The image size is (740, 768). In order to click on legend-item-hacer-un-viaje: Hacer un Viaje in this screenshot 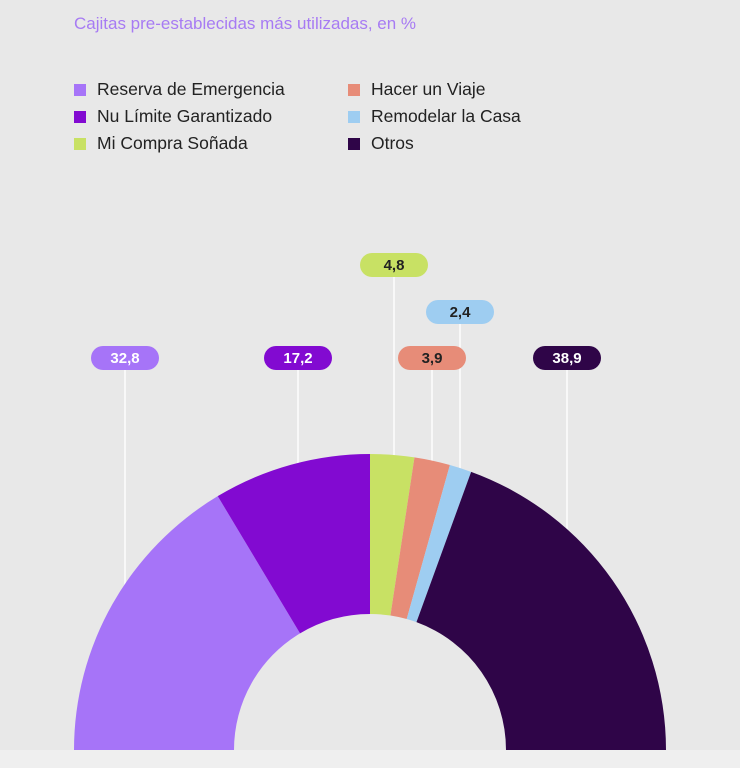, I will do `click(485, 89)`.